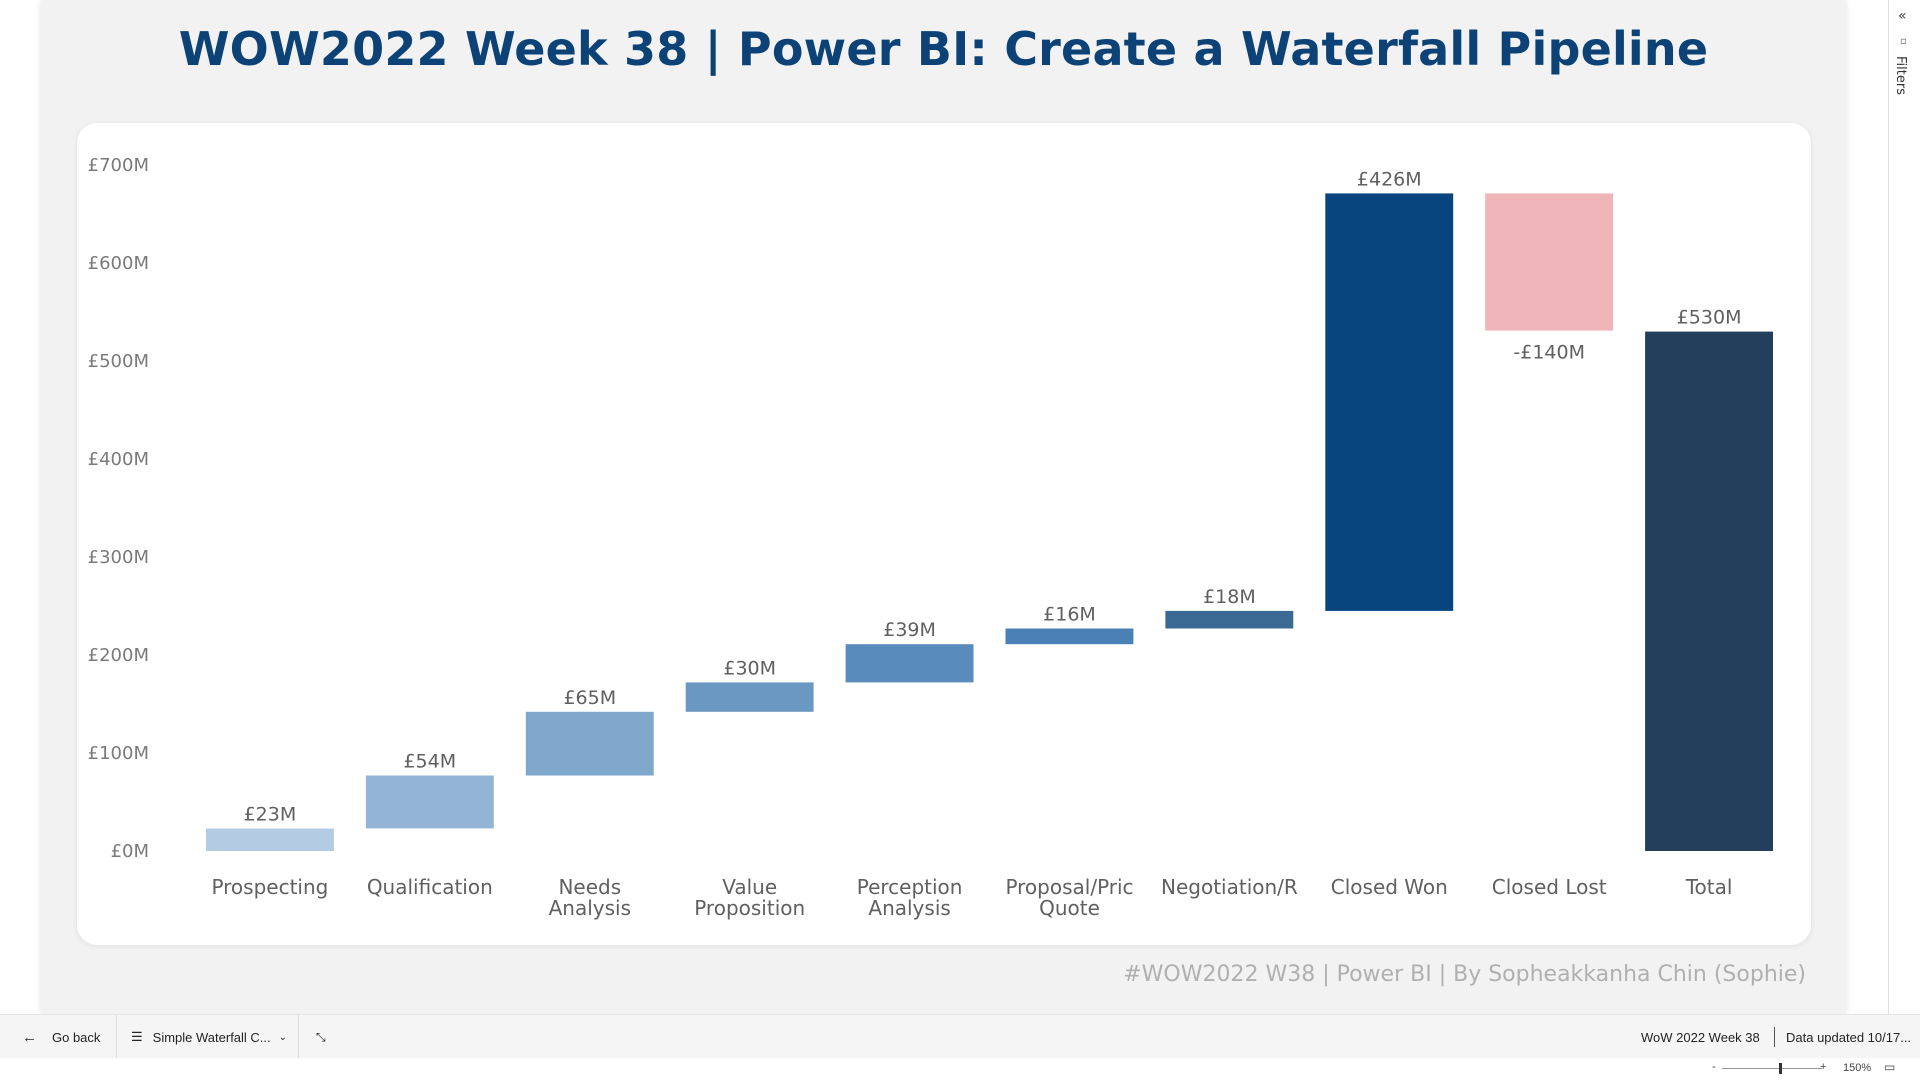  Describe the element at coordinates (590, 897) in the screenshot. I see `x-tick-label: Needs Analysis` at that location.